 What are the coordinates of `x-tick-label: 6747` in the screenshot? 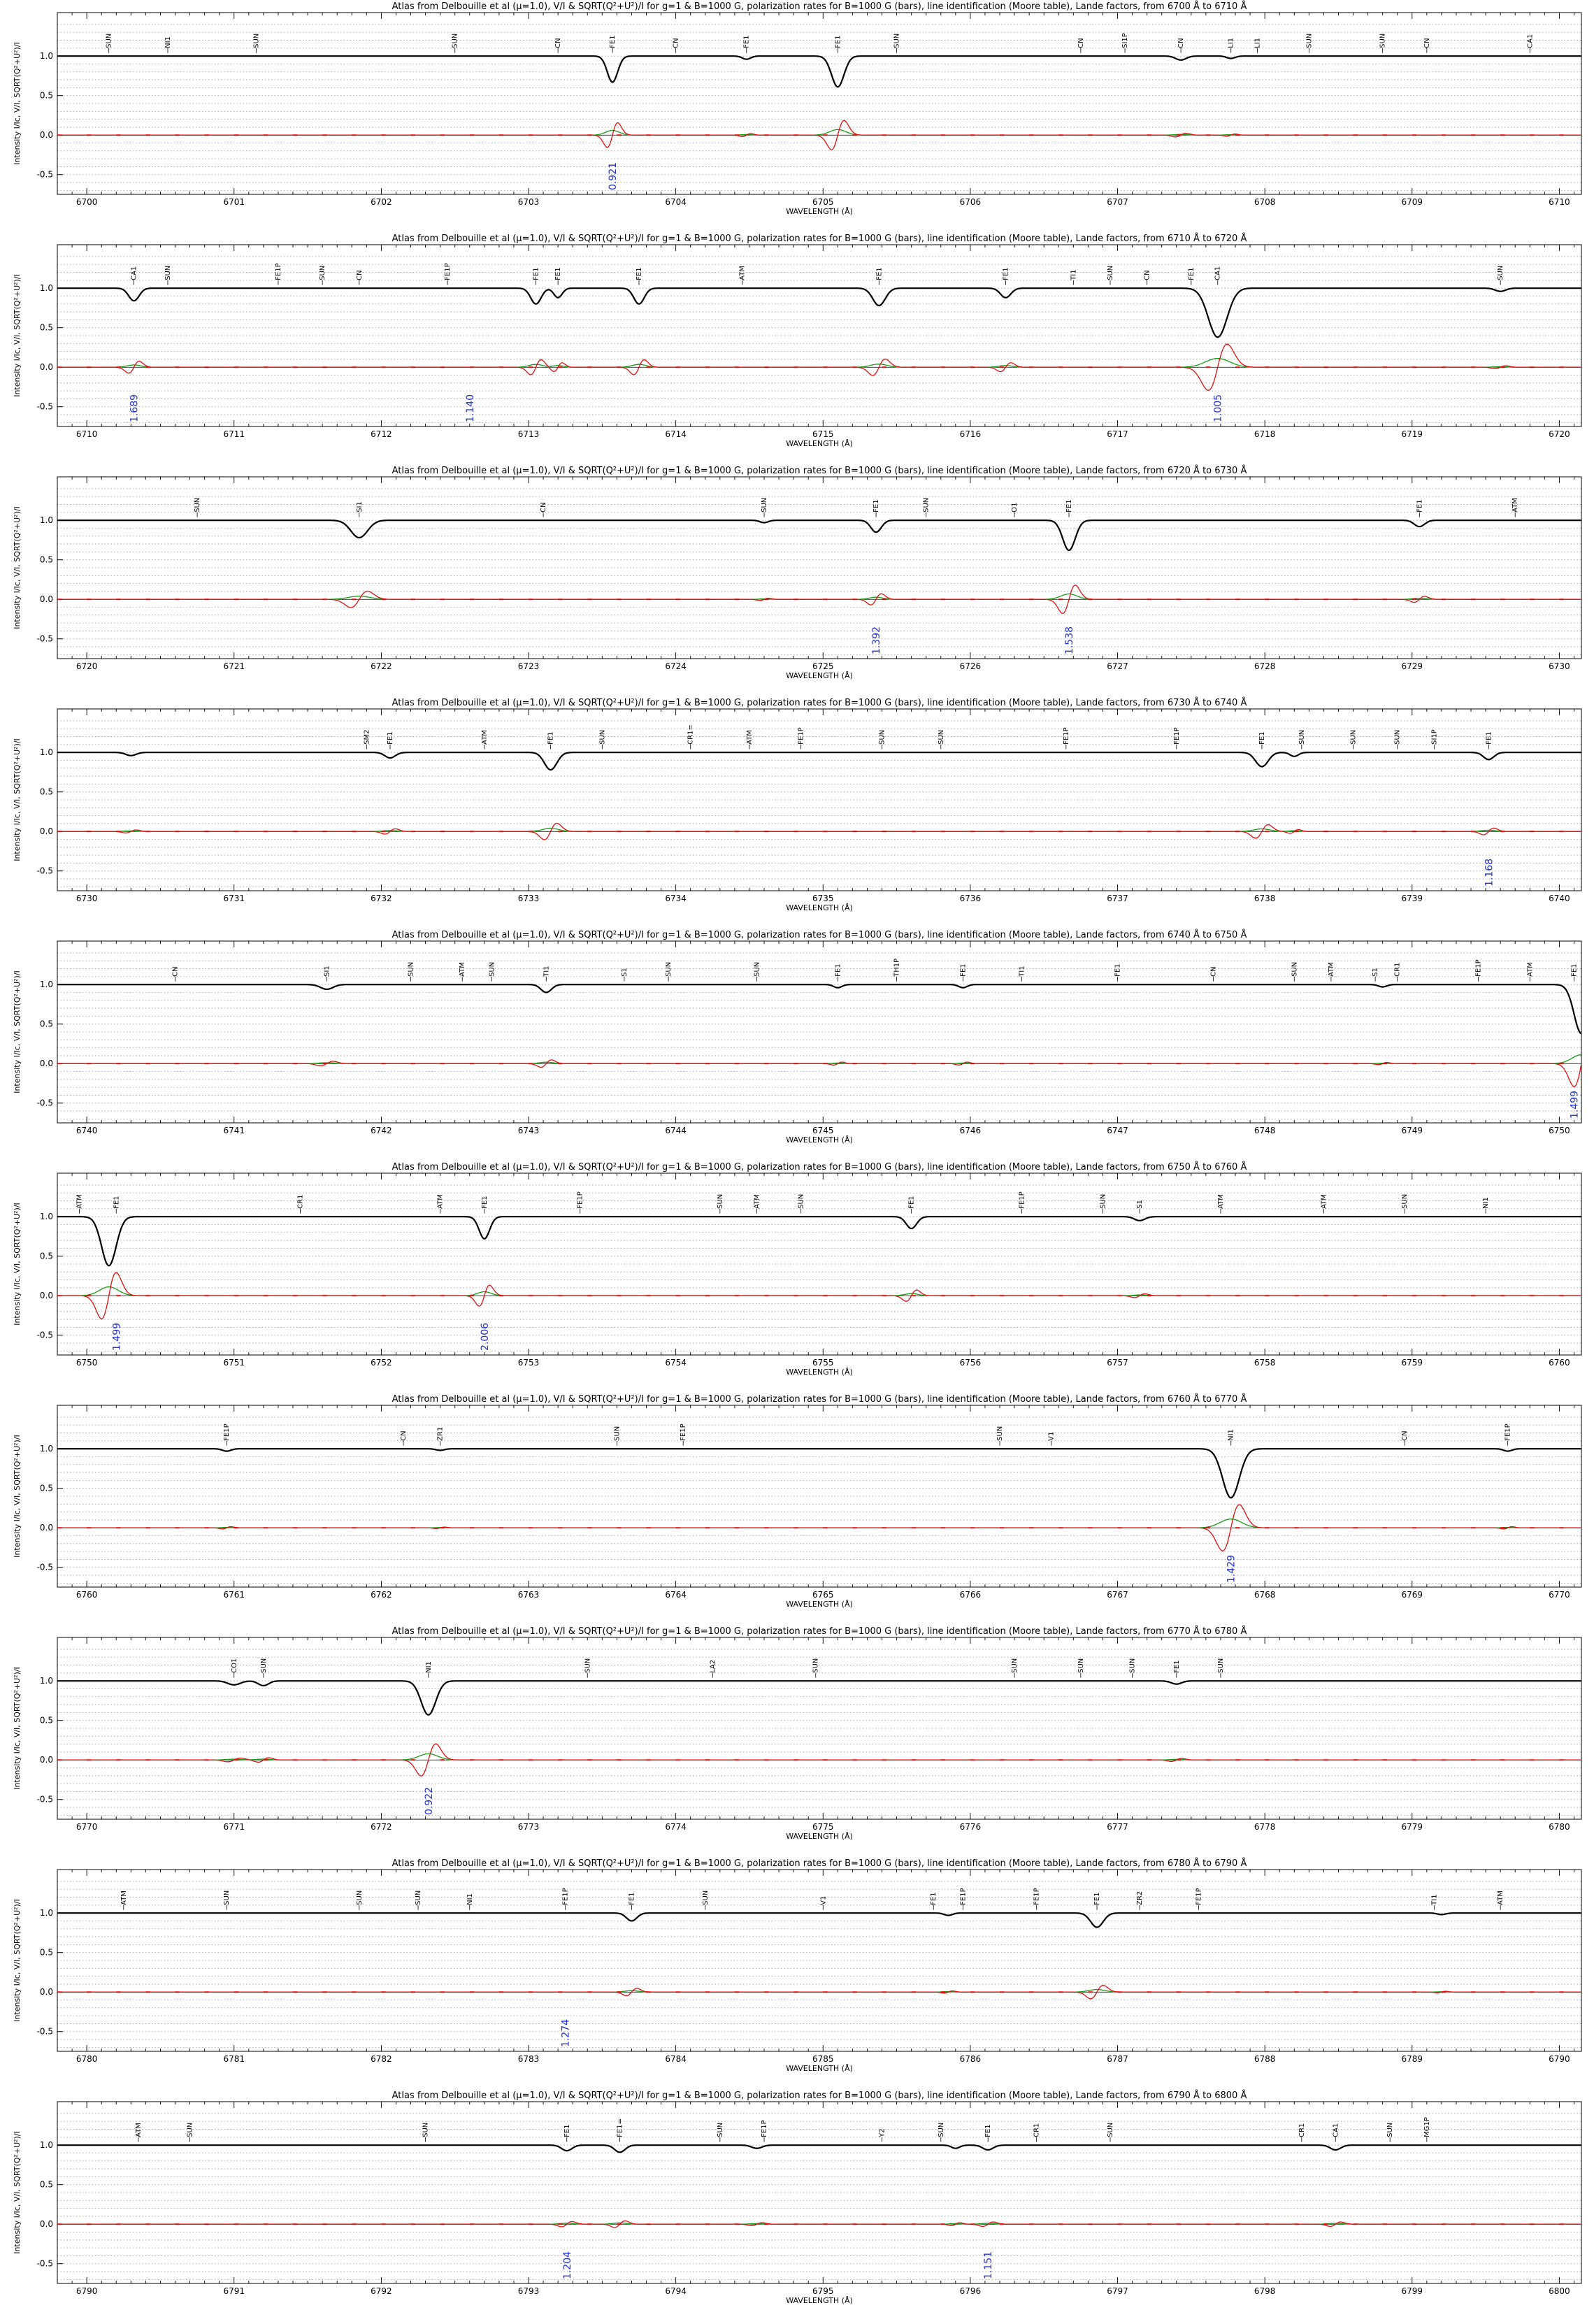 It's located at (1117, 1130).